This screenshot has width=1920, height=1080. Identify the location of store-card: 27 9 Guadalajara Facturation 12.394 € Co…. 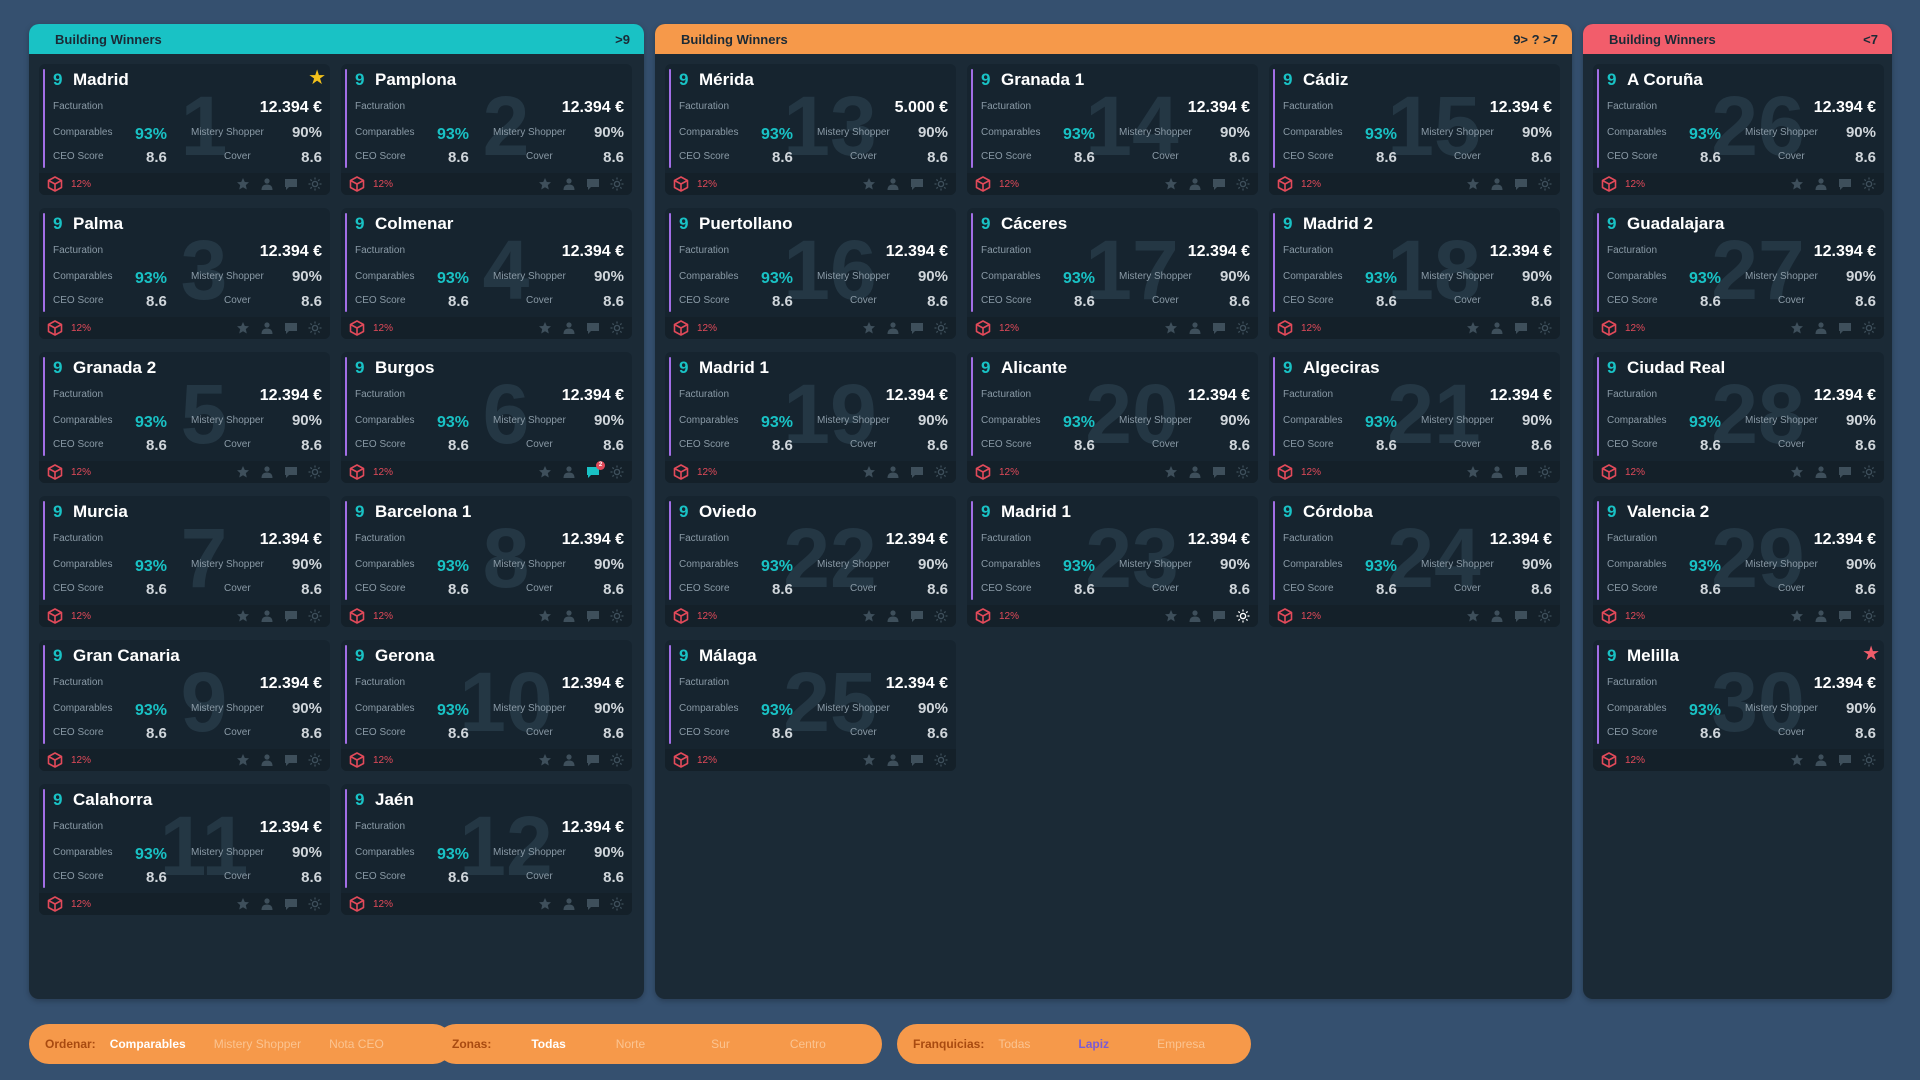
(1738, 273).